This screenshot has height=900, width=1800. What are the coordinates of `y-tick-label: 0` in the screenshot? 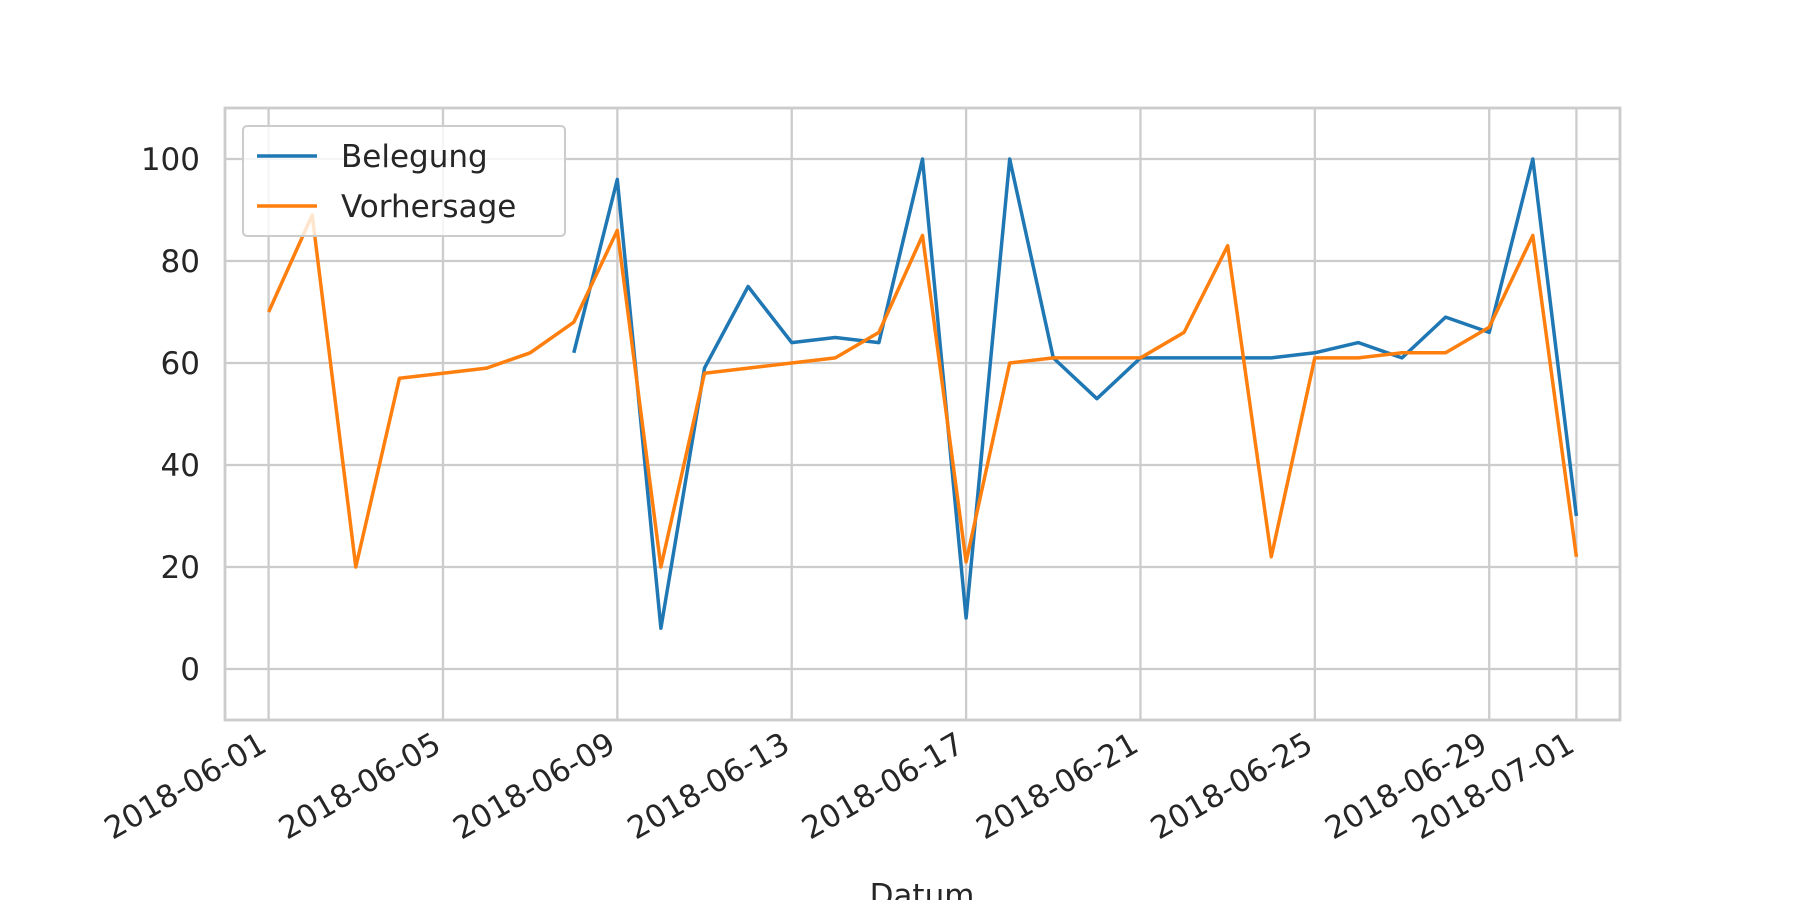 It's located at (190, 670).